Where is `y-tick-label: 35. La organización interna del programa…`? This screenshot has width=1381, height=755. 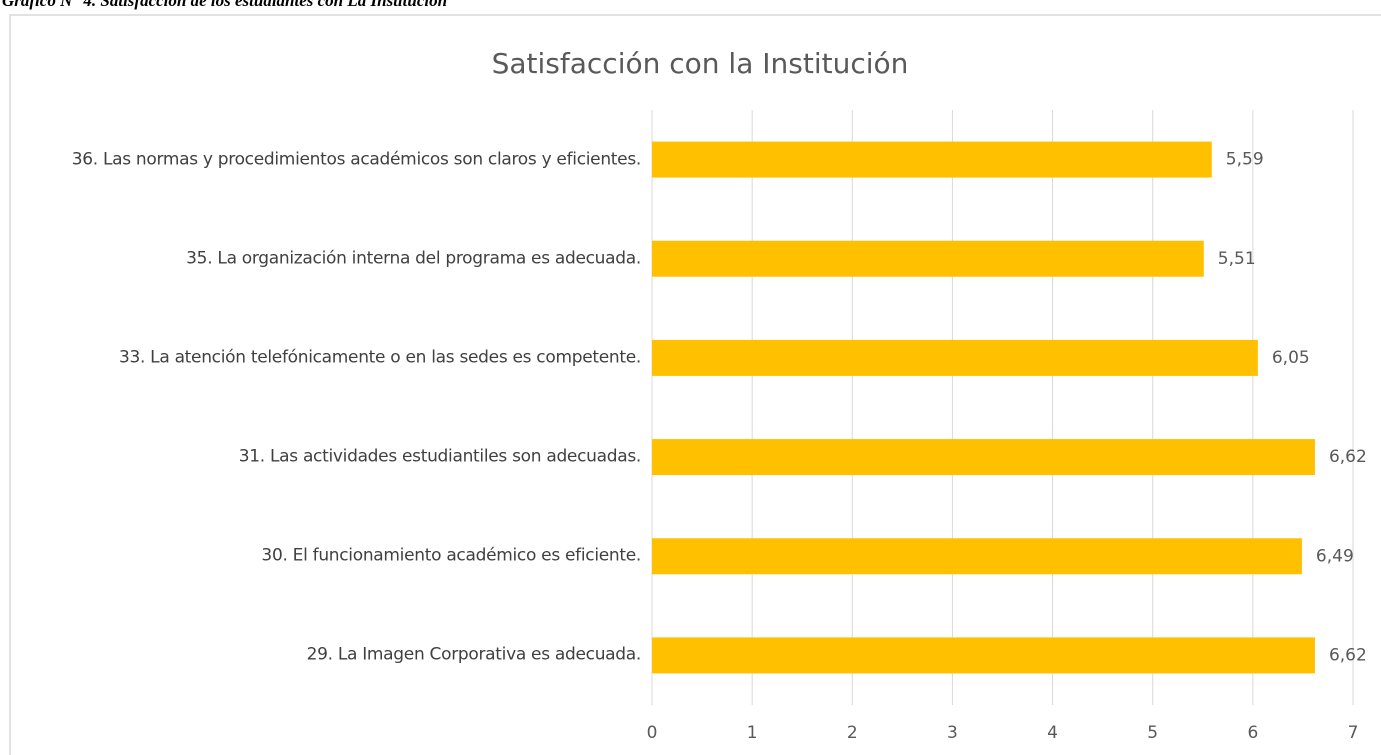
y-tick-label: 35. La organización interna del programa… is located at coordinates (413, 258).